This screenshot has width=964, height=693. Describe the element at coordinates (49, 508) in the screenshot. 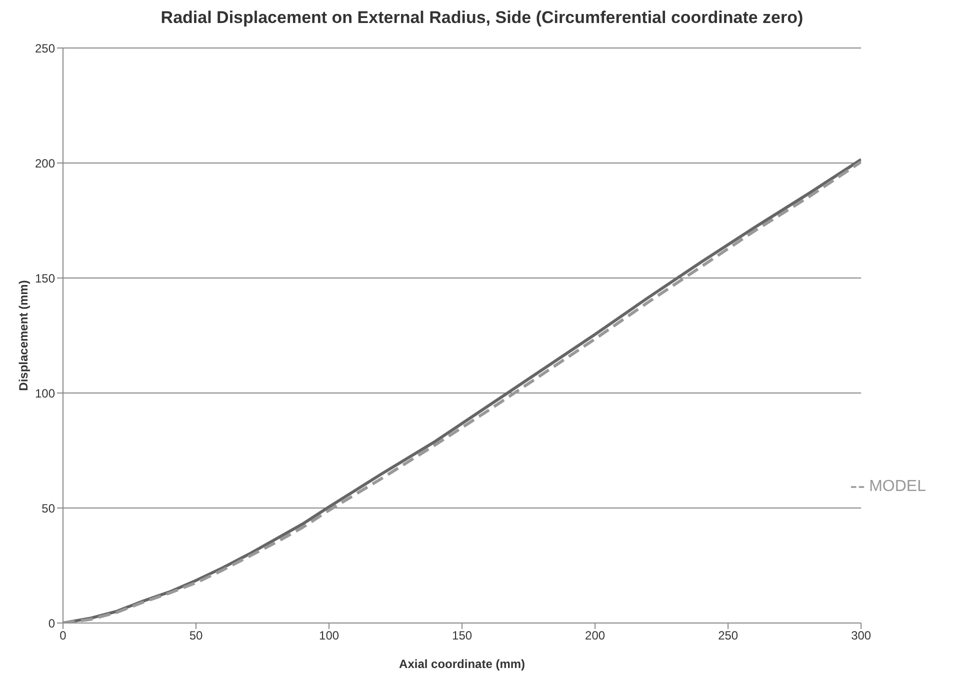

I see `y-tick-label: 50` at that location.